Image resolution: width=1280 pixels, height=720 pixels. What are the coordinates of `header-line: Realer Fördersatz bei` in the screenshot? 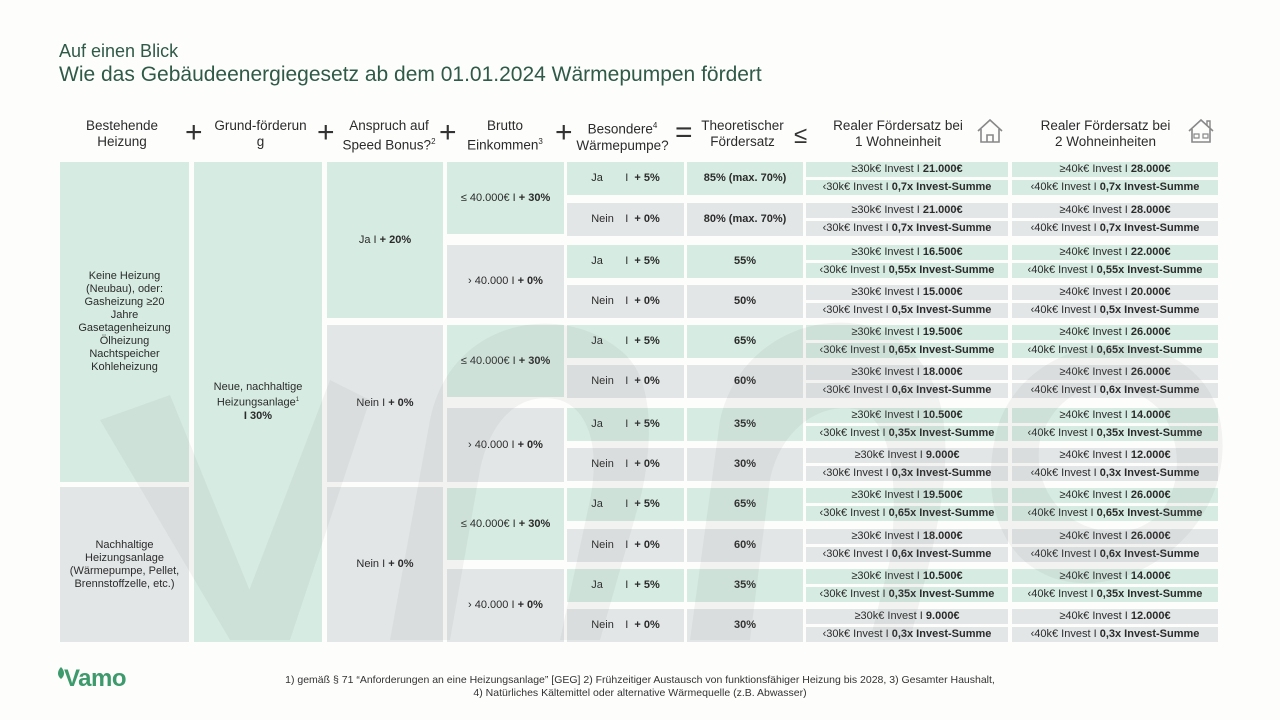 It's located at (898, 125).